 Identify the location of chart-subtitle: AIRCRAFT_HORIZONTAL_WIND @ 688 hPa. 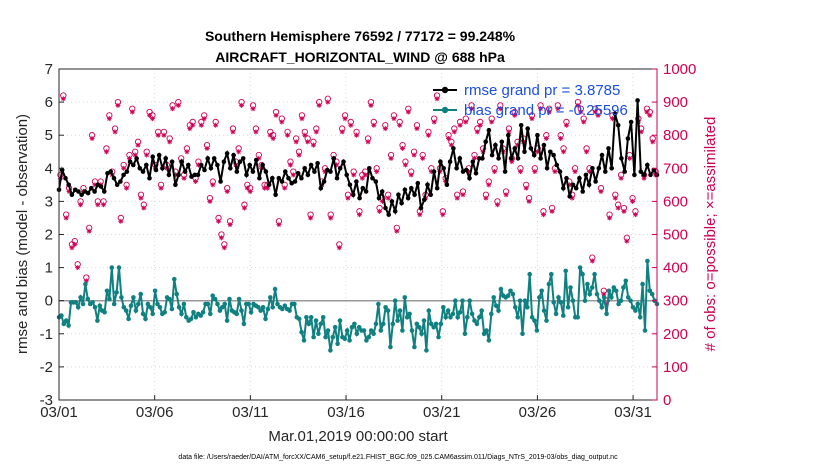
(360, 57).